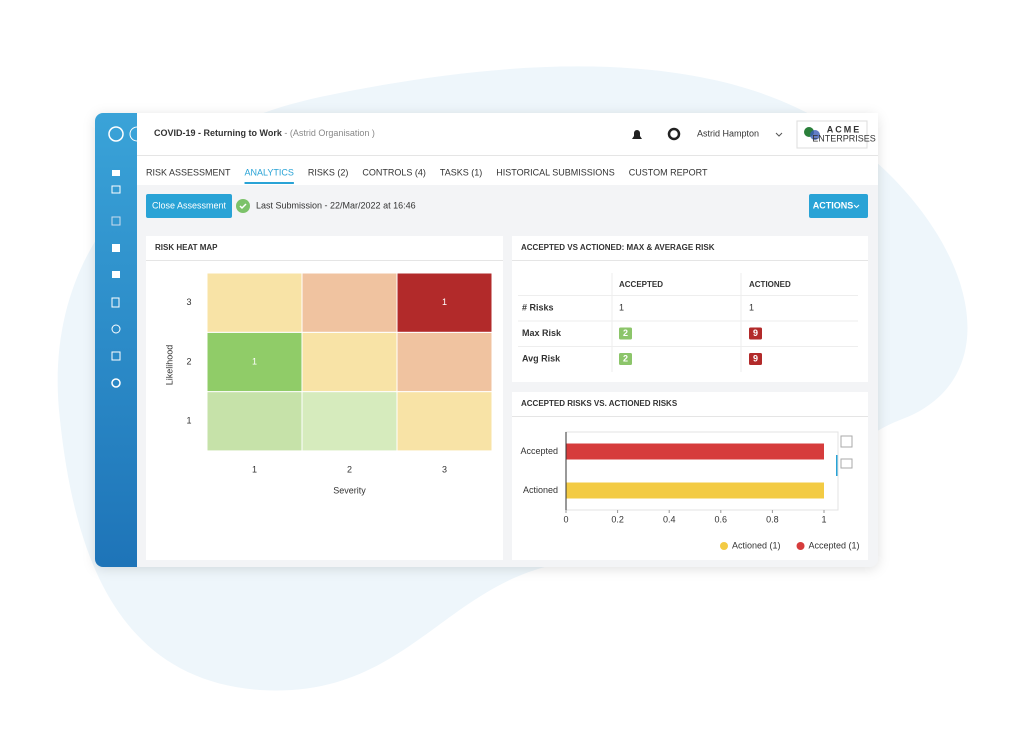  Describe the element at coordinates (116, 329) in the screenshot. I see `task-icon` at that location.